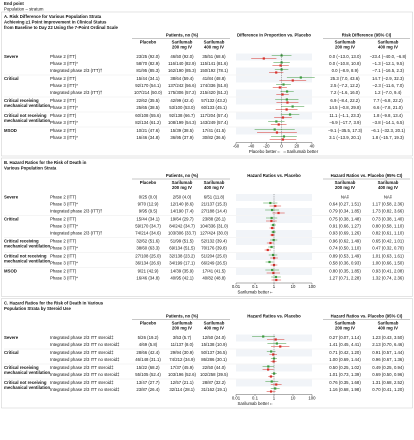 This screenshot has width=414, height=440. Describe the element at coordinates (25, 256) in the screenshot. I see `stratum-label: Critical not receiving` at that location.